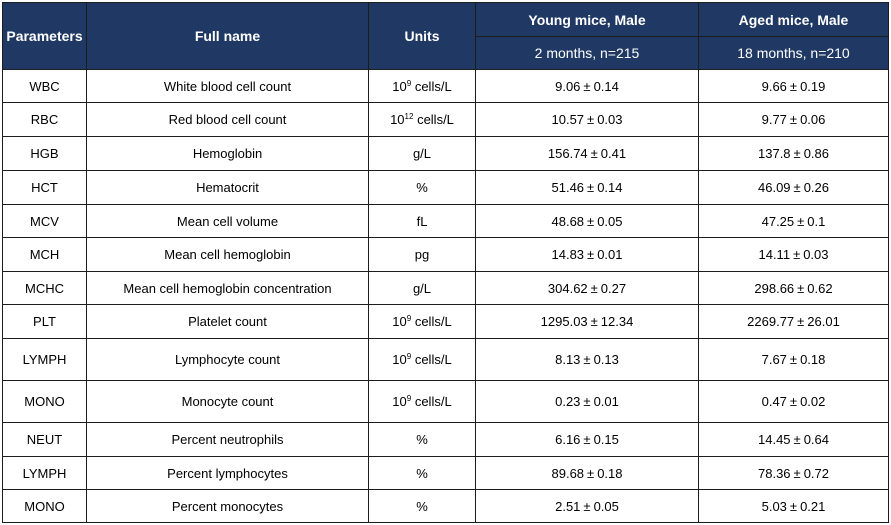 This screenshot has width=891, height=525. Describe the element at coordinates (606, 86) in the screenshot. I see `sem-value: 0.14` at that location.